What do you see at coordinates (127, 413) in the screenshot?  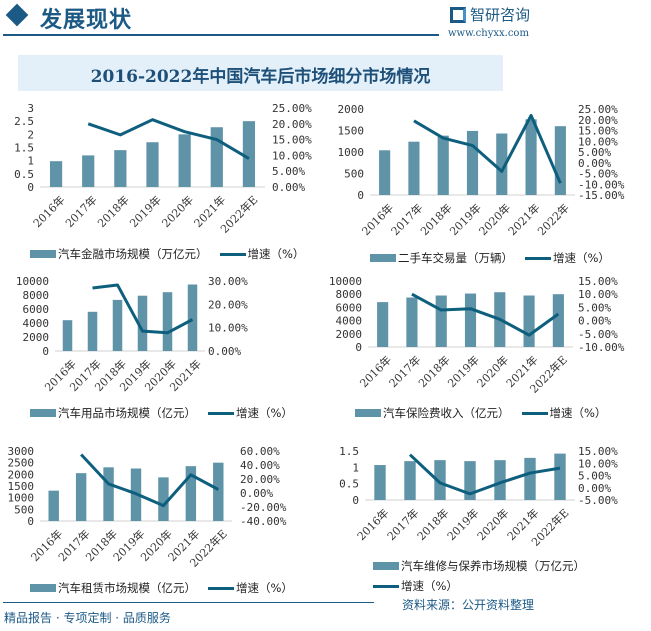 I see `legend-bar-label: 汽车用品市场规模（亿元）` at bounding box center [127, 413].